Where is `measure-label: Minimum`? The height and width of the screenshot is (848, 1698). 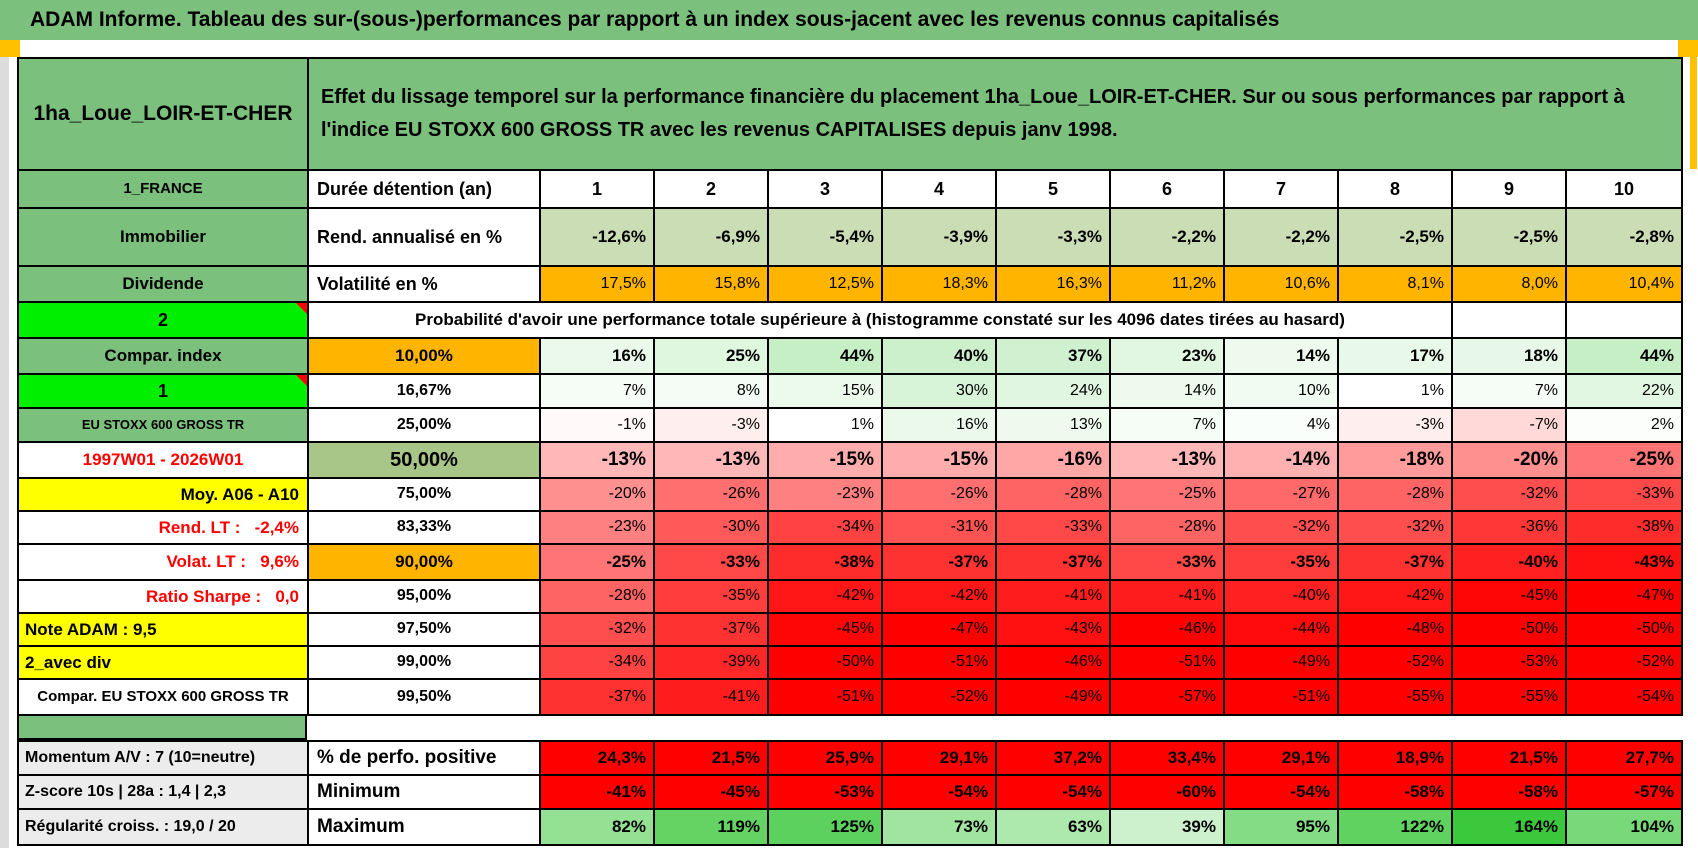
measure-label: Minimum is located at coordinates (425, 793).